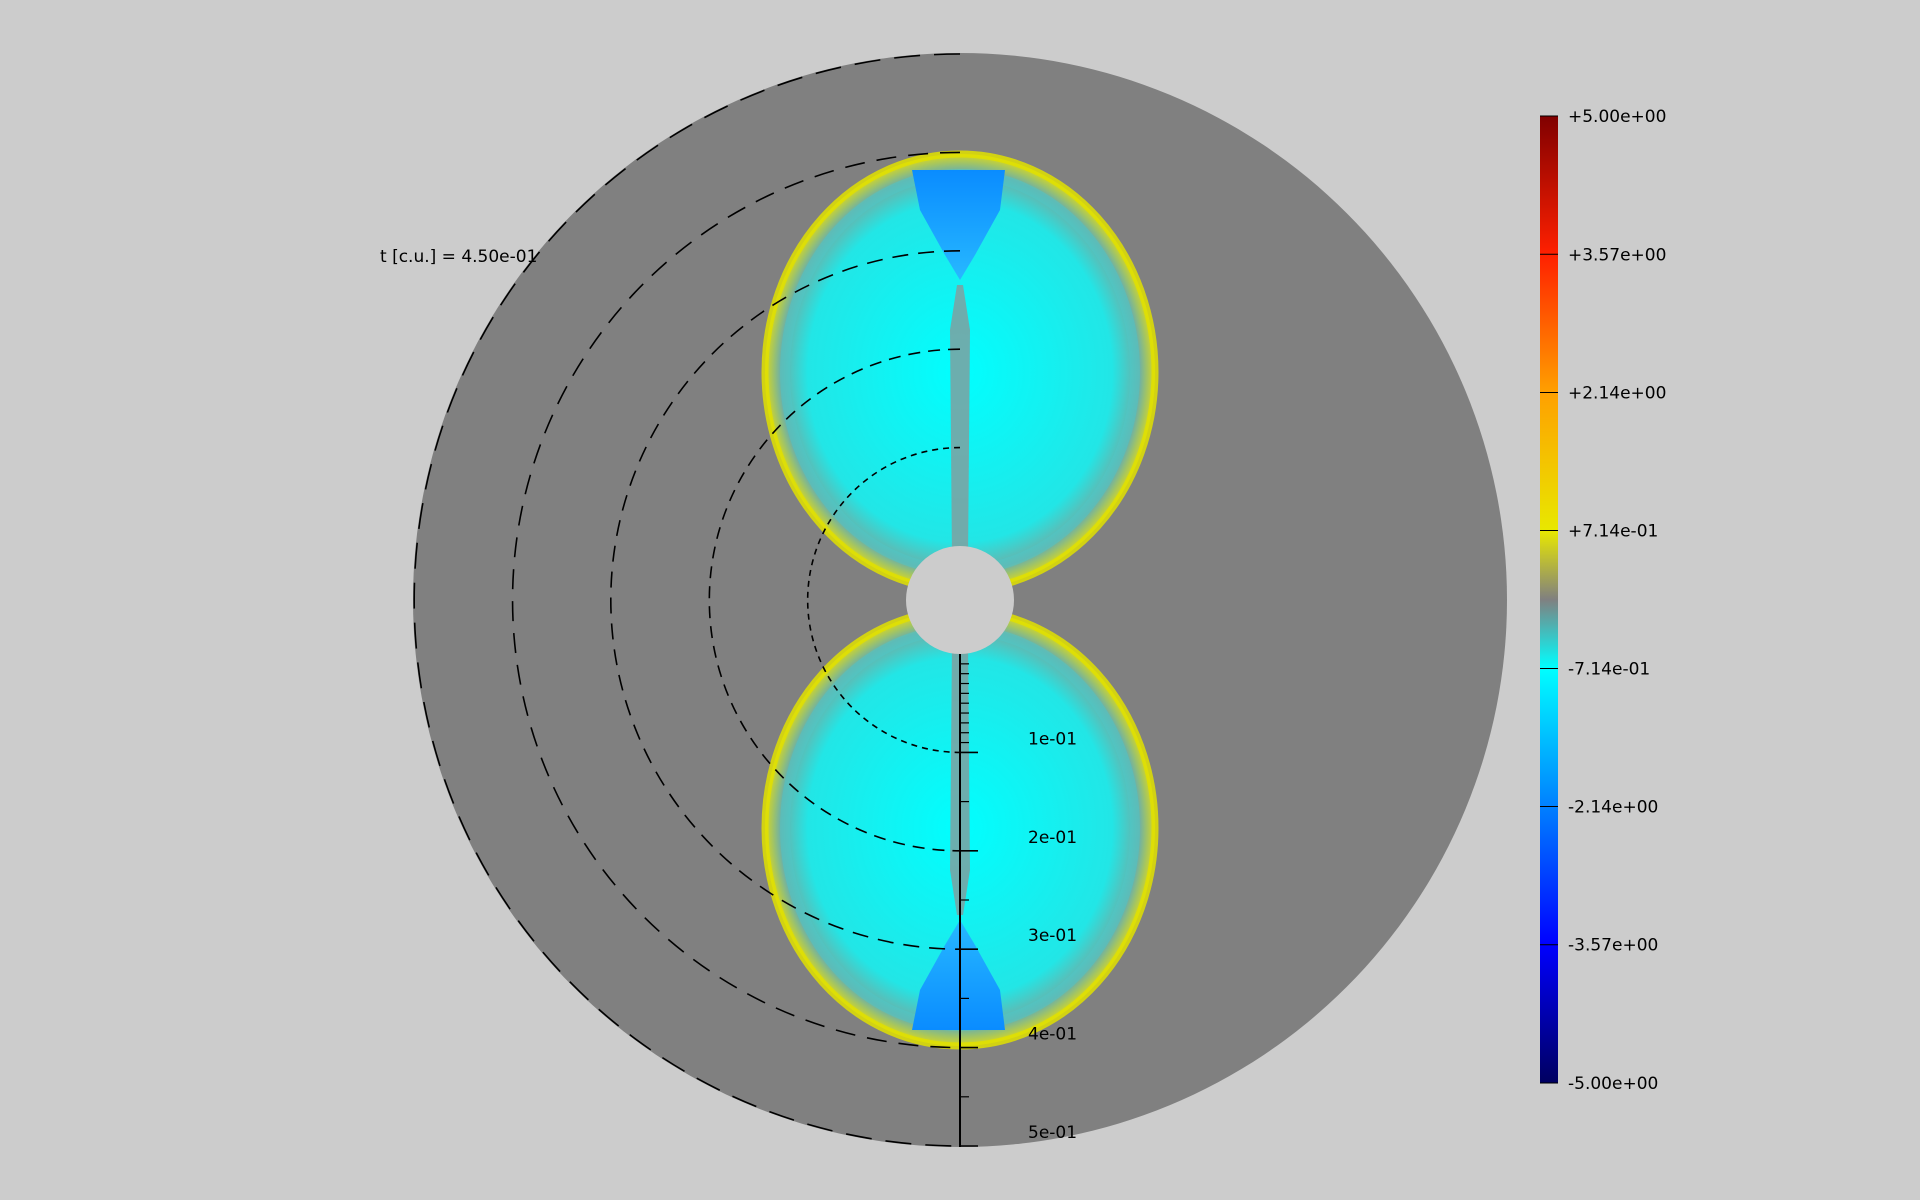  What do you see at coordinates (458, 257) in the screenshot?
I see `time-label: t [c.u.] = 4.50e-01` at bounding box center [458, 257].